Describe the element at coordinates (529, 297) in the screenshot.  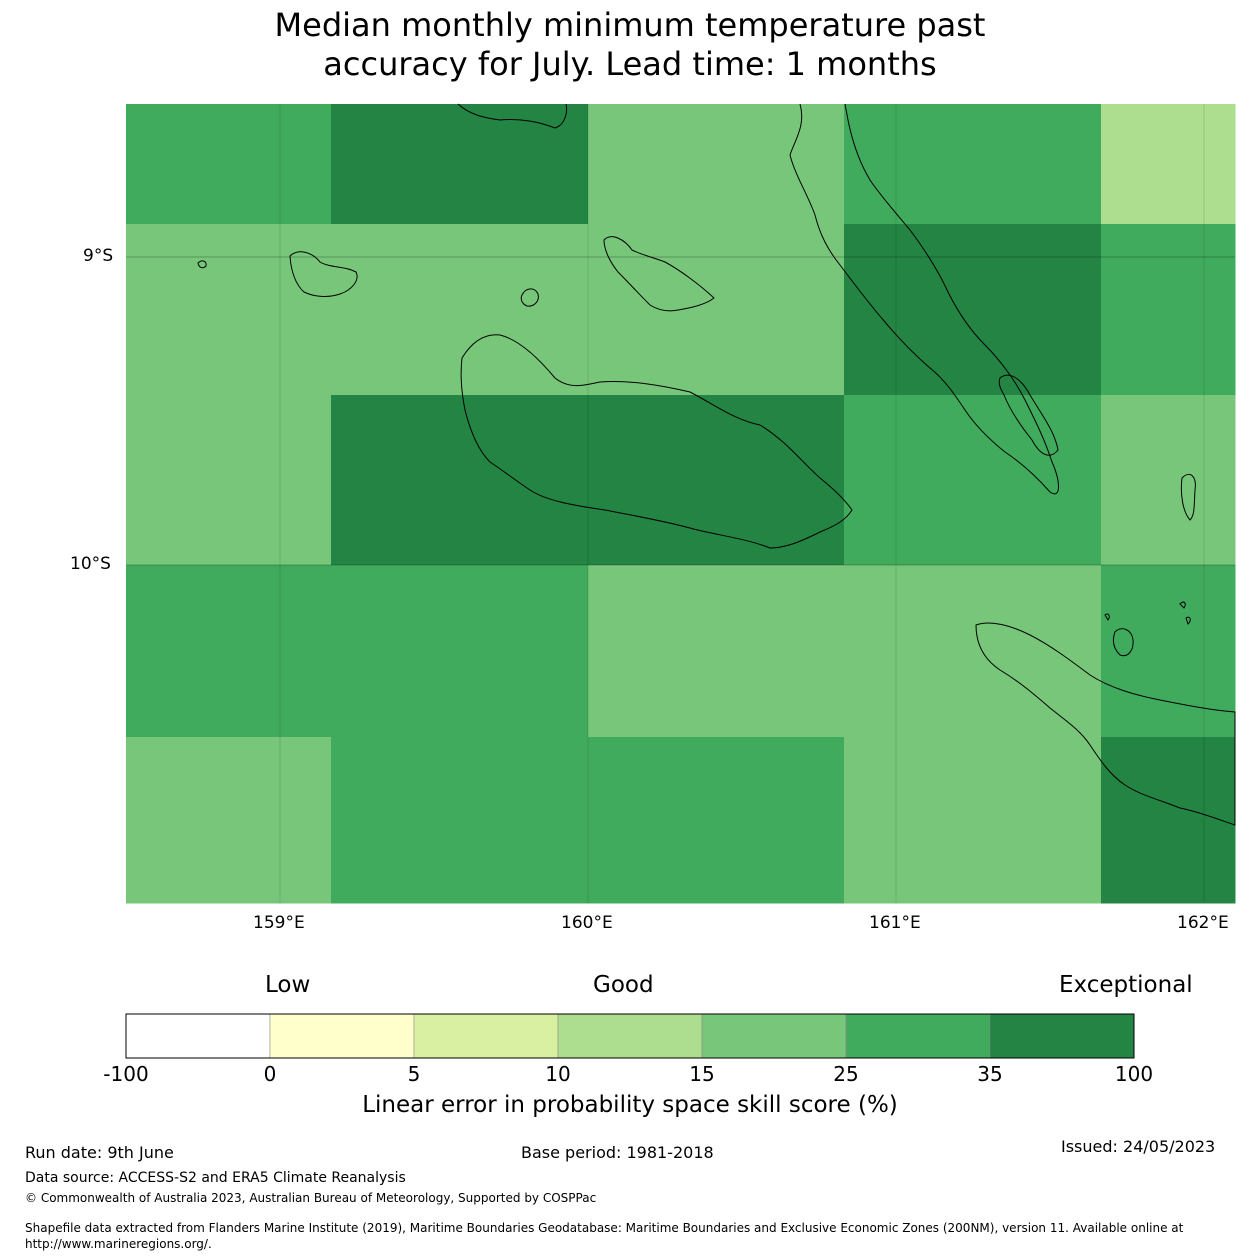
I see `coastline-savo` at that location.